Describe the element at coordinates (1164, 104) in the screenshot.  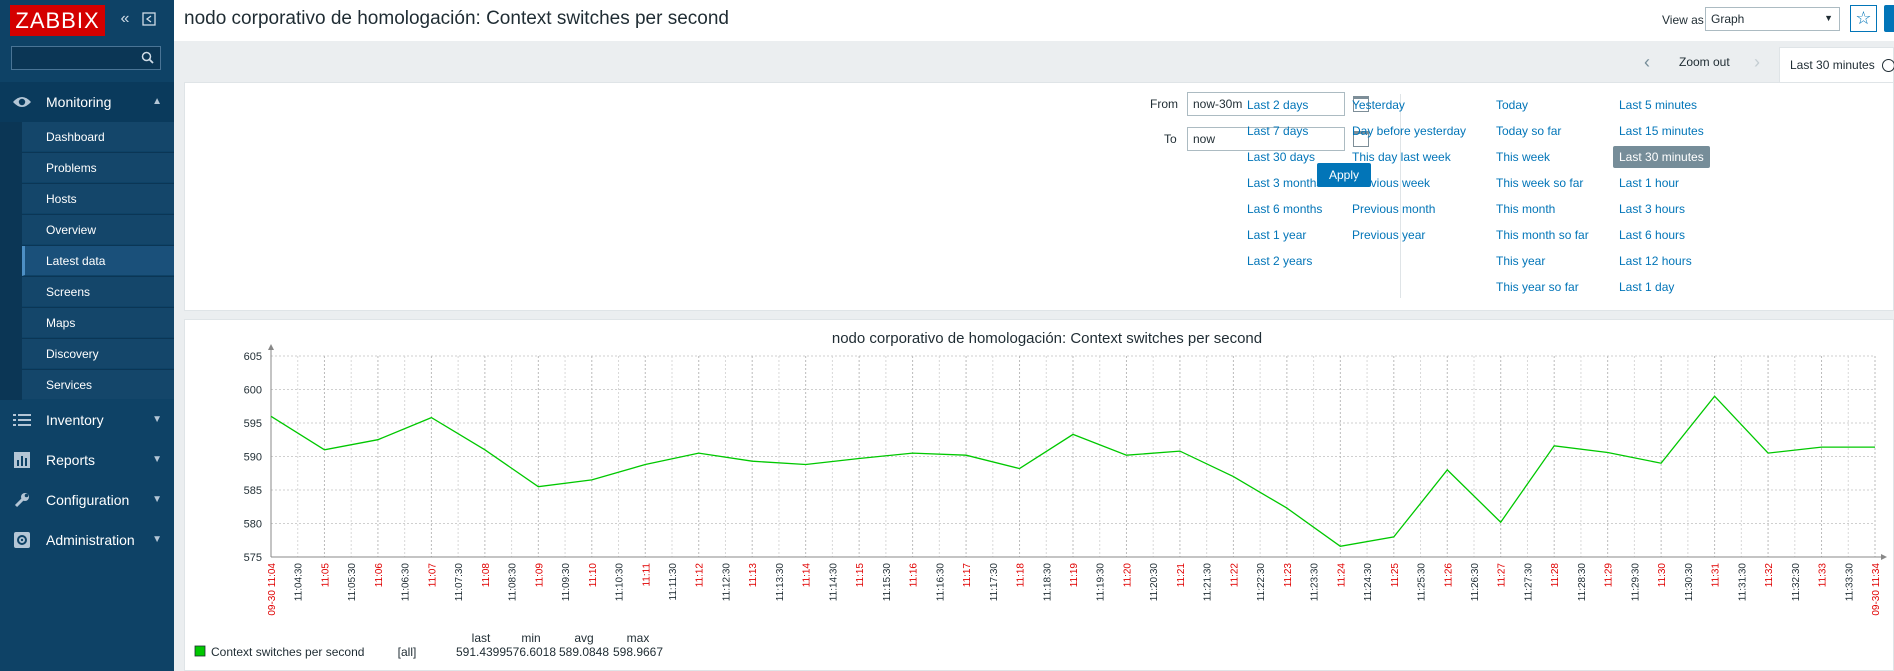
I see `from-label: From` at that location.